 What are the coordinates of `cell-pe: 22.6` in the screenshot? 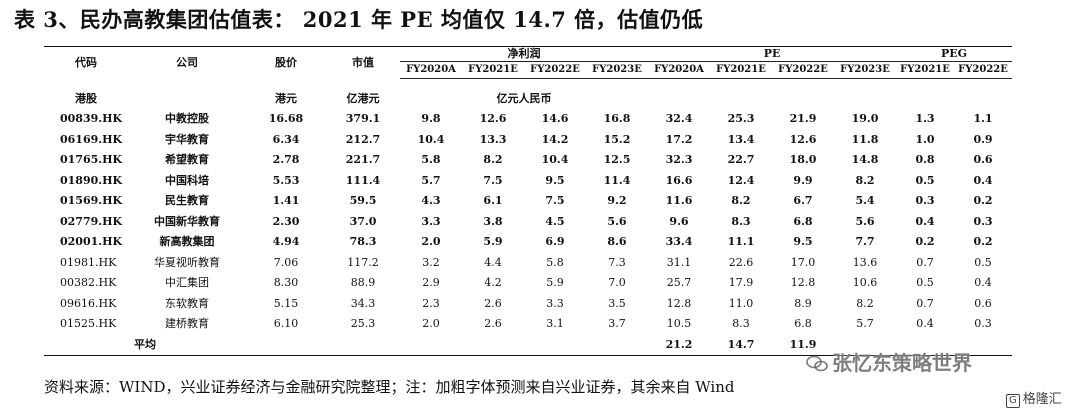 It's located at (741, 262).